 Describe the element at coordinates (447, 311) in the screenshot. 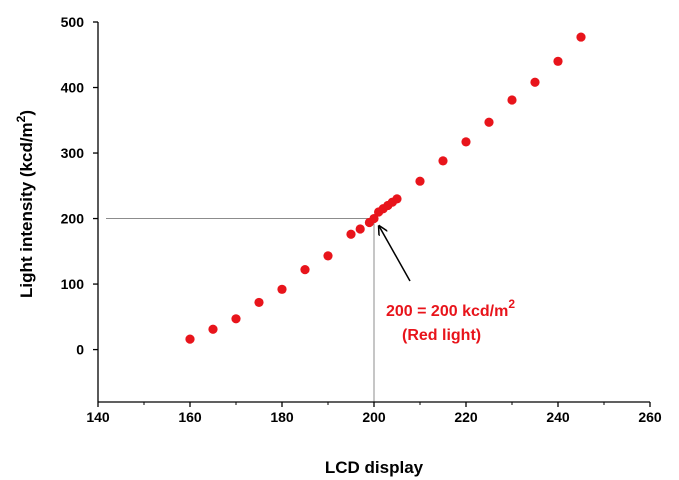

I see `annotation-line-1-main: 200 = 200 kcd/m` at that location.